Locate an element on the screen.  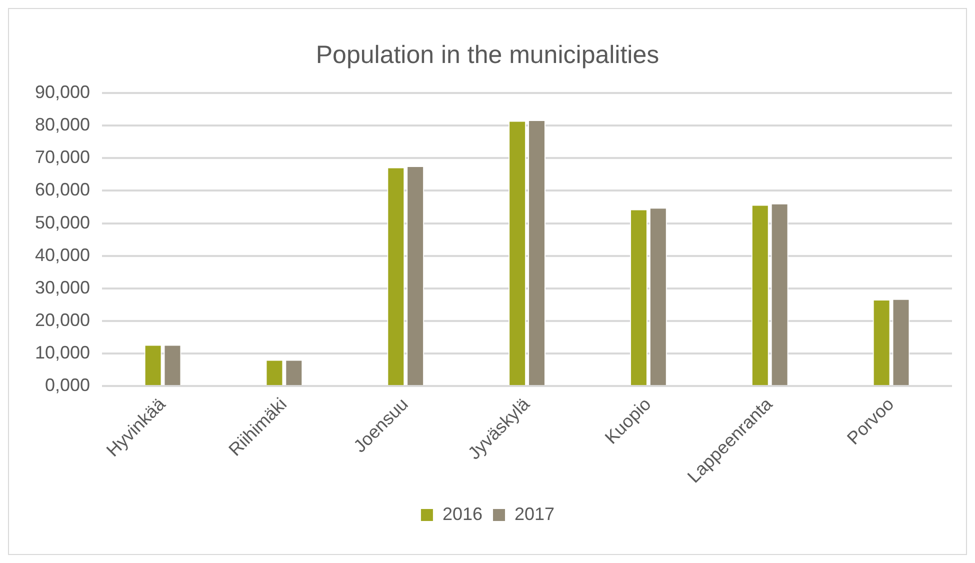
y-tick-label: 20,000 is located at coordinates (62, 320).